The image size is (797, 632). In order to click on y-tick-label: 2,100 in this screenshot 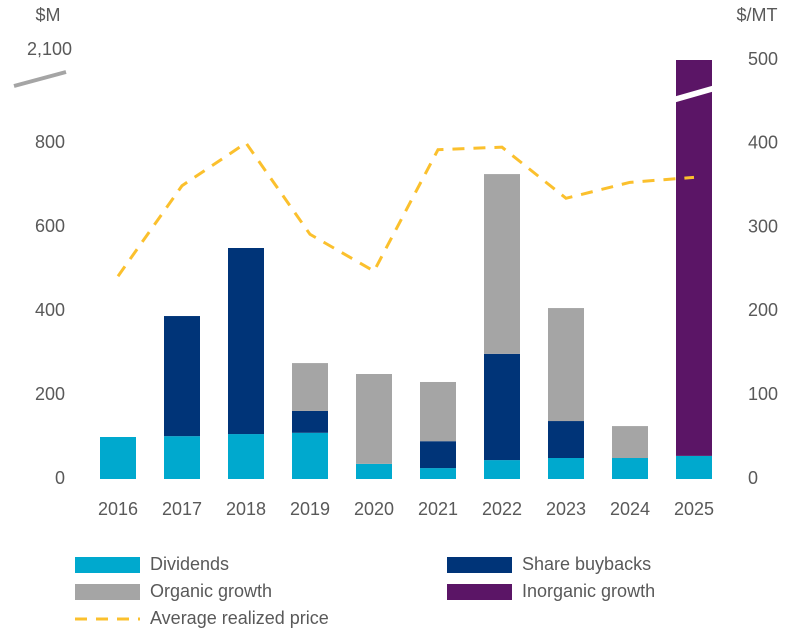, I will do `click(49, 49)`.